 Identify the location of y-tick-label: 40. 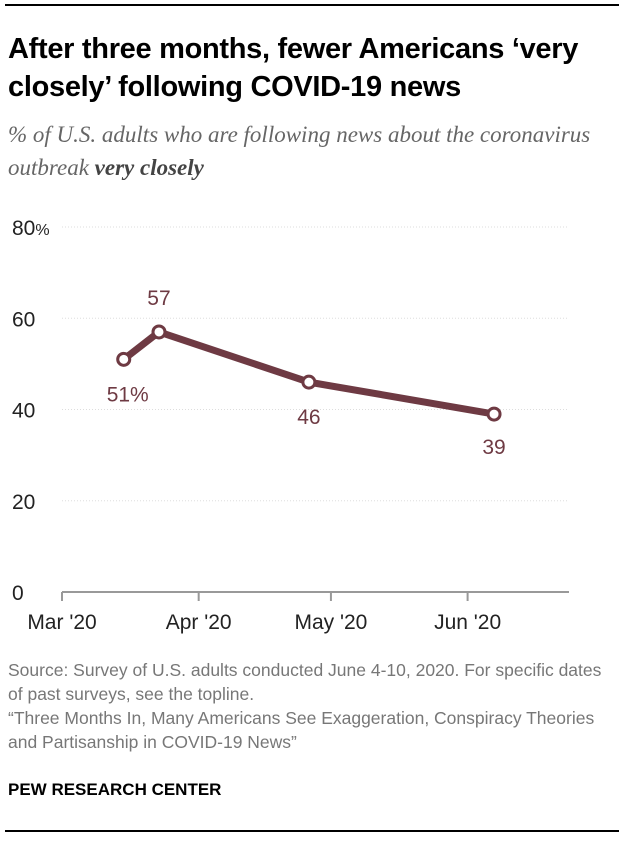
(23, 411).